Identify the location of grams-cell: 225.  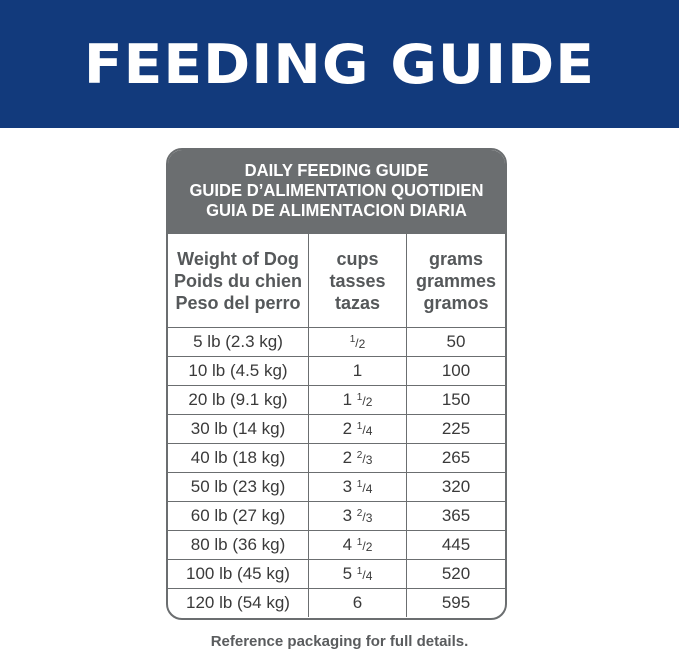
(455, 429).